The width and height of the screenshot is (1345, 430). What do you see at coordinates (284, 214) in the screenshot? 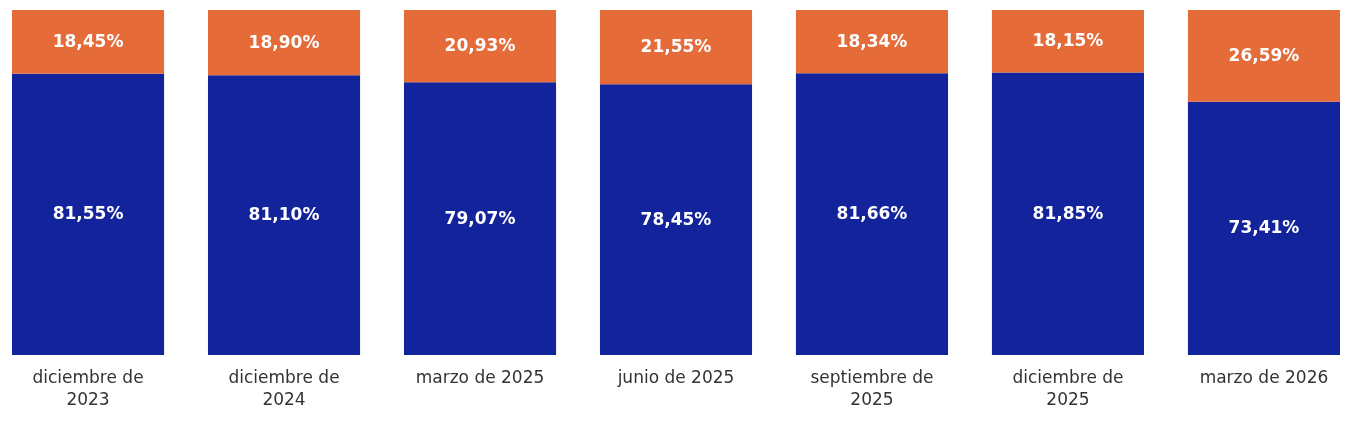
I see `data-label: 81,10%` at bounding box center [284, 214].